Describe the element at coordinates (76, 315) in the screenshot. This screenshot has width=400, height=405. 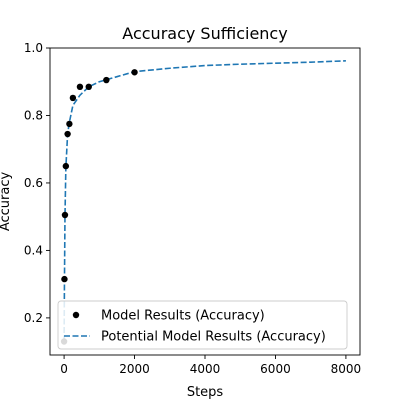
I see `legend-marker-scatter` at that location.